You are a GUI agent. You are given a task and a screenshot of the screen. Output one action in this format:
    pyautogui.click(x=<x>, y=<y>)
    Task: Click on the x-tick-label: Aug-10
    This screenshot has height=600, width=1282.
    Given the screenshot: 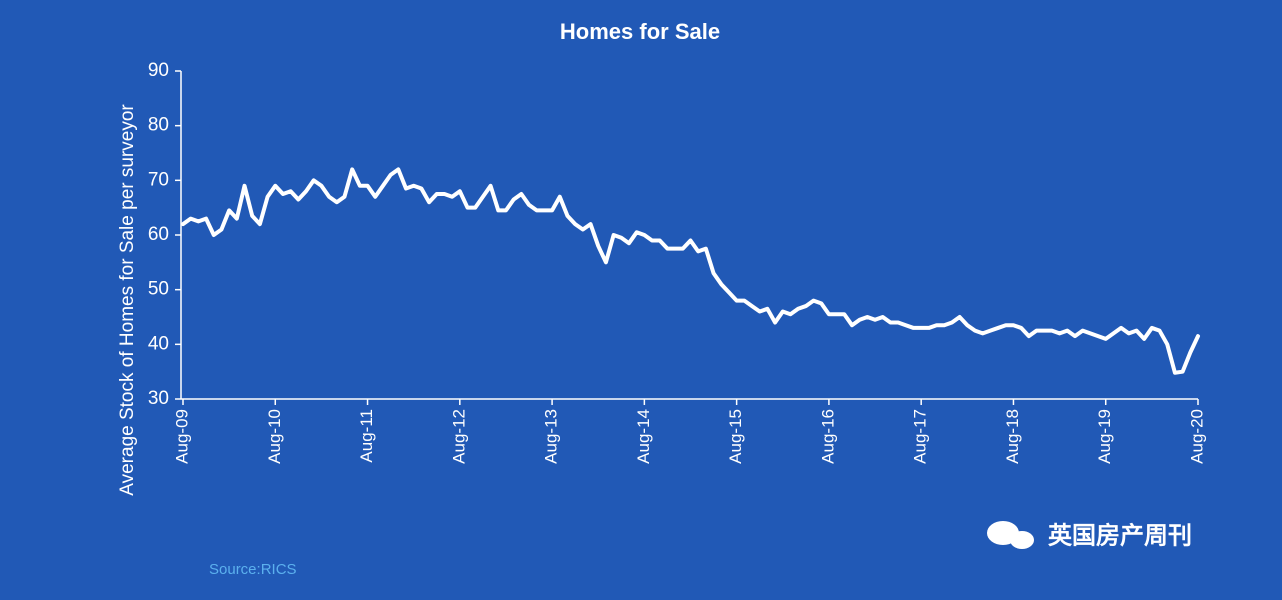 What is the action you would take?
    pyautogui.click(x=274, y=436)
    